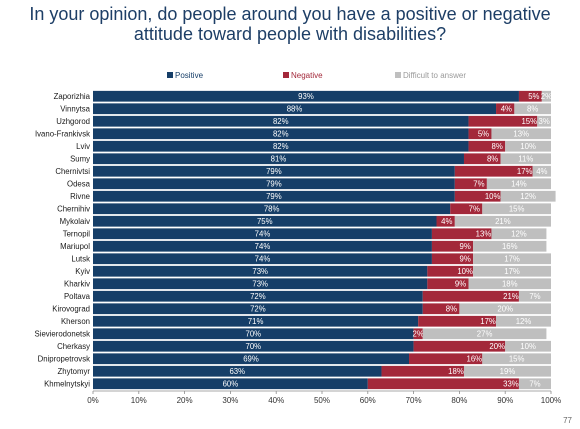 This screenshot has height=429, width=580. I want to click on data-label: 60%, so click(231, 384).